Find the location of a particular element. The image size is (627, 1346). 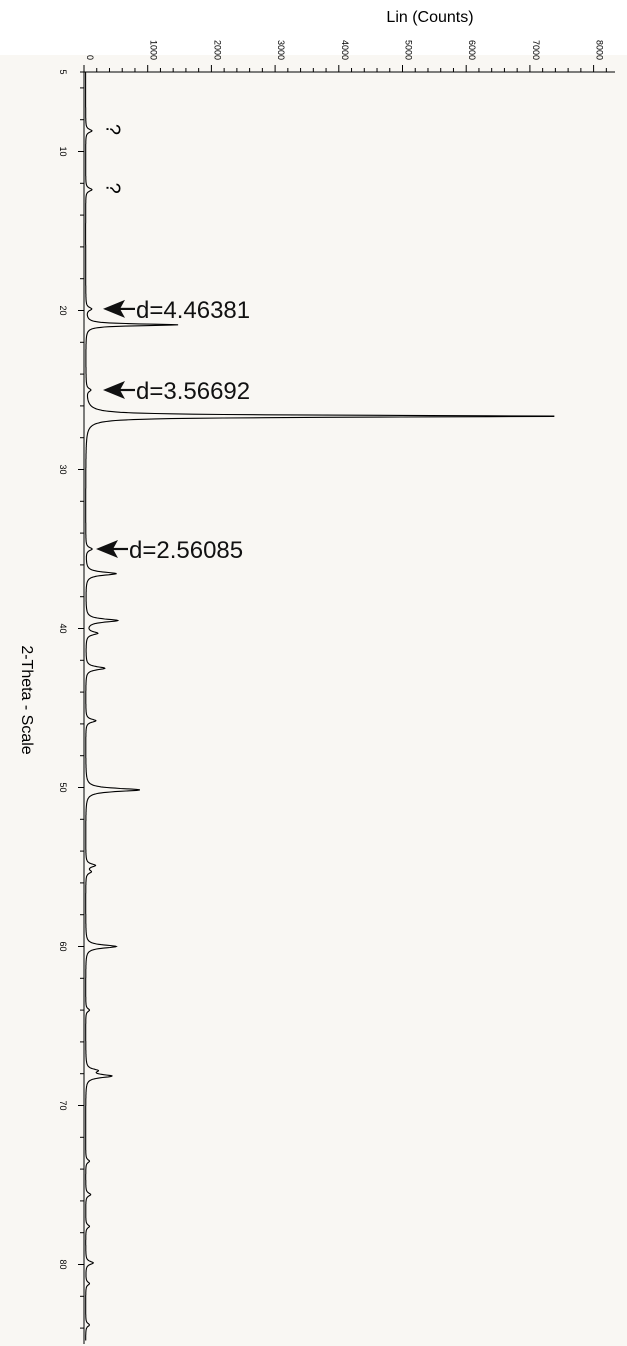

y-tick-label: 5000 is located at coordinates (409, 50).